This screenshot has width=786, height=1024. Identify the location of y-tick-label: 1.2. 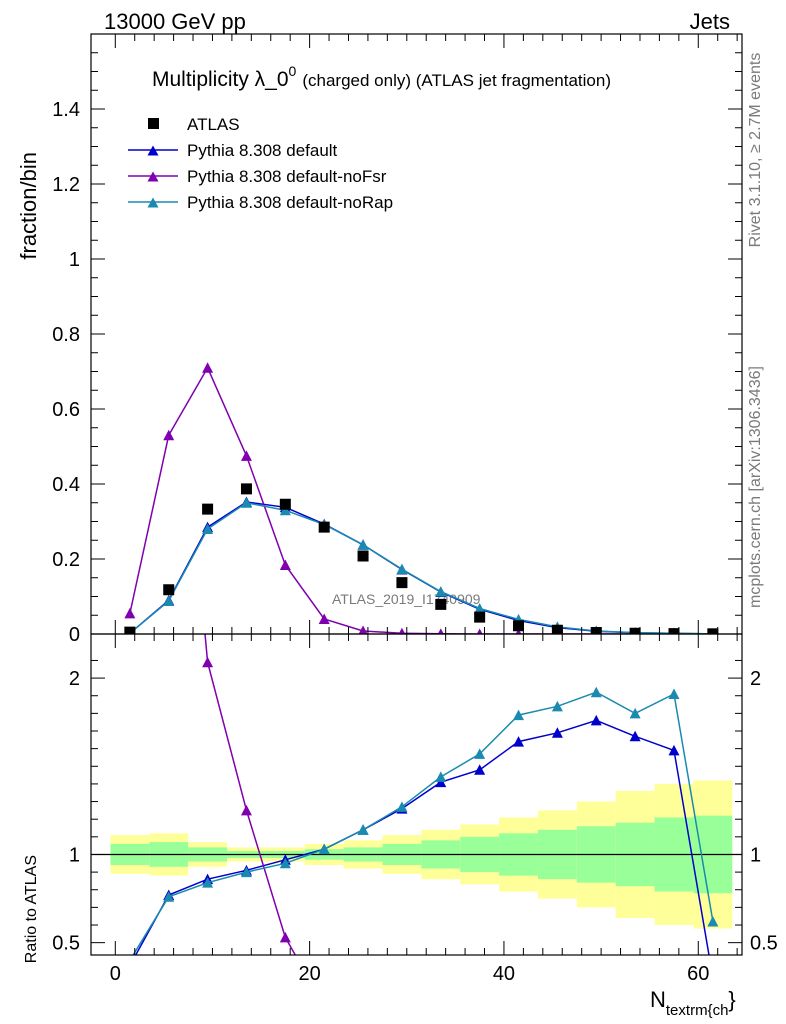
(66, 185).